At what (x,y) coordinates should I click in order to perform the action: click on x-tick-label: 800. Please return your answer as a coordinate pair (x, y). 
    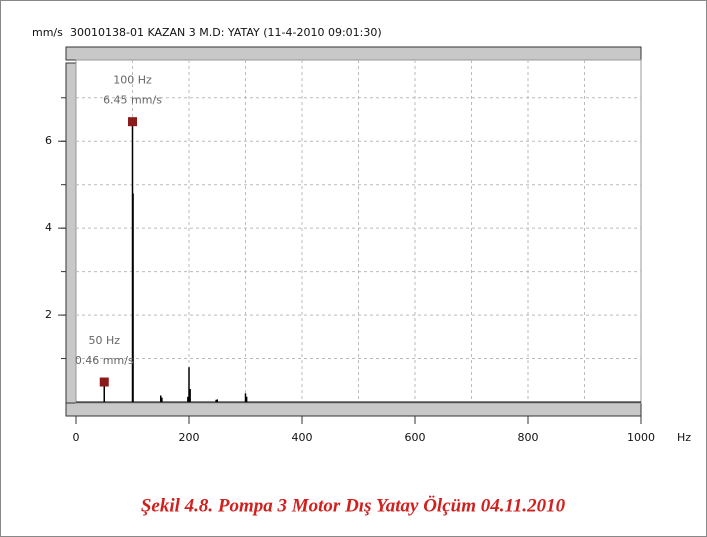
    Looking at the image, I should click on (528, 437).